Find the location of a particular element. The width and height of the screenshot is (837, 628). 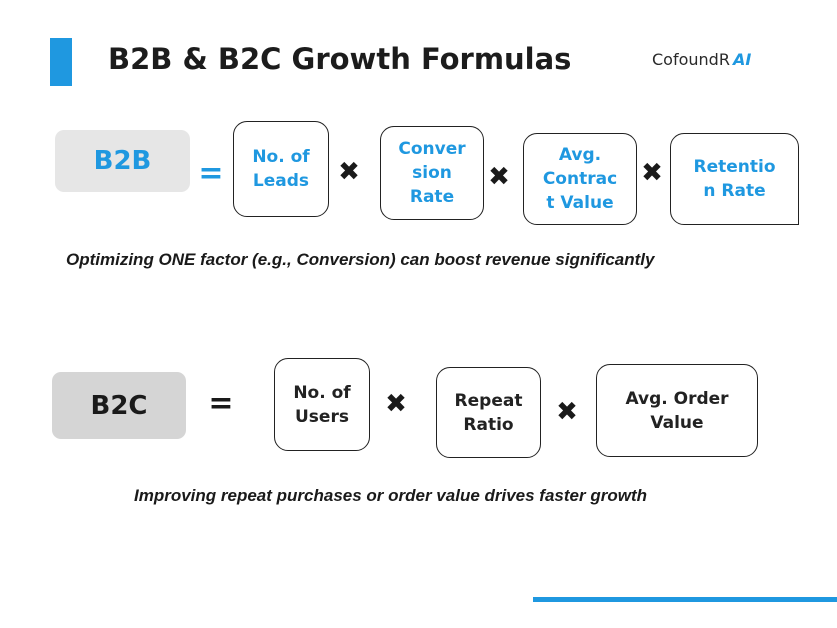

factor-label: Repeat Ratio is located at coordinates (488, 412).